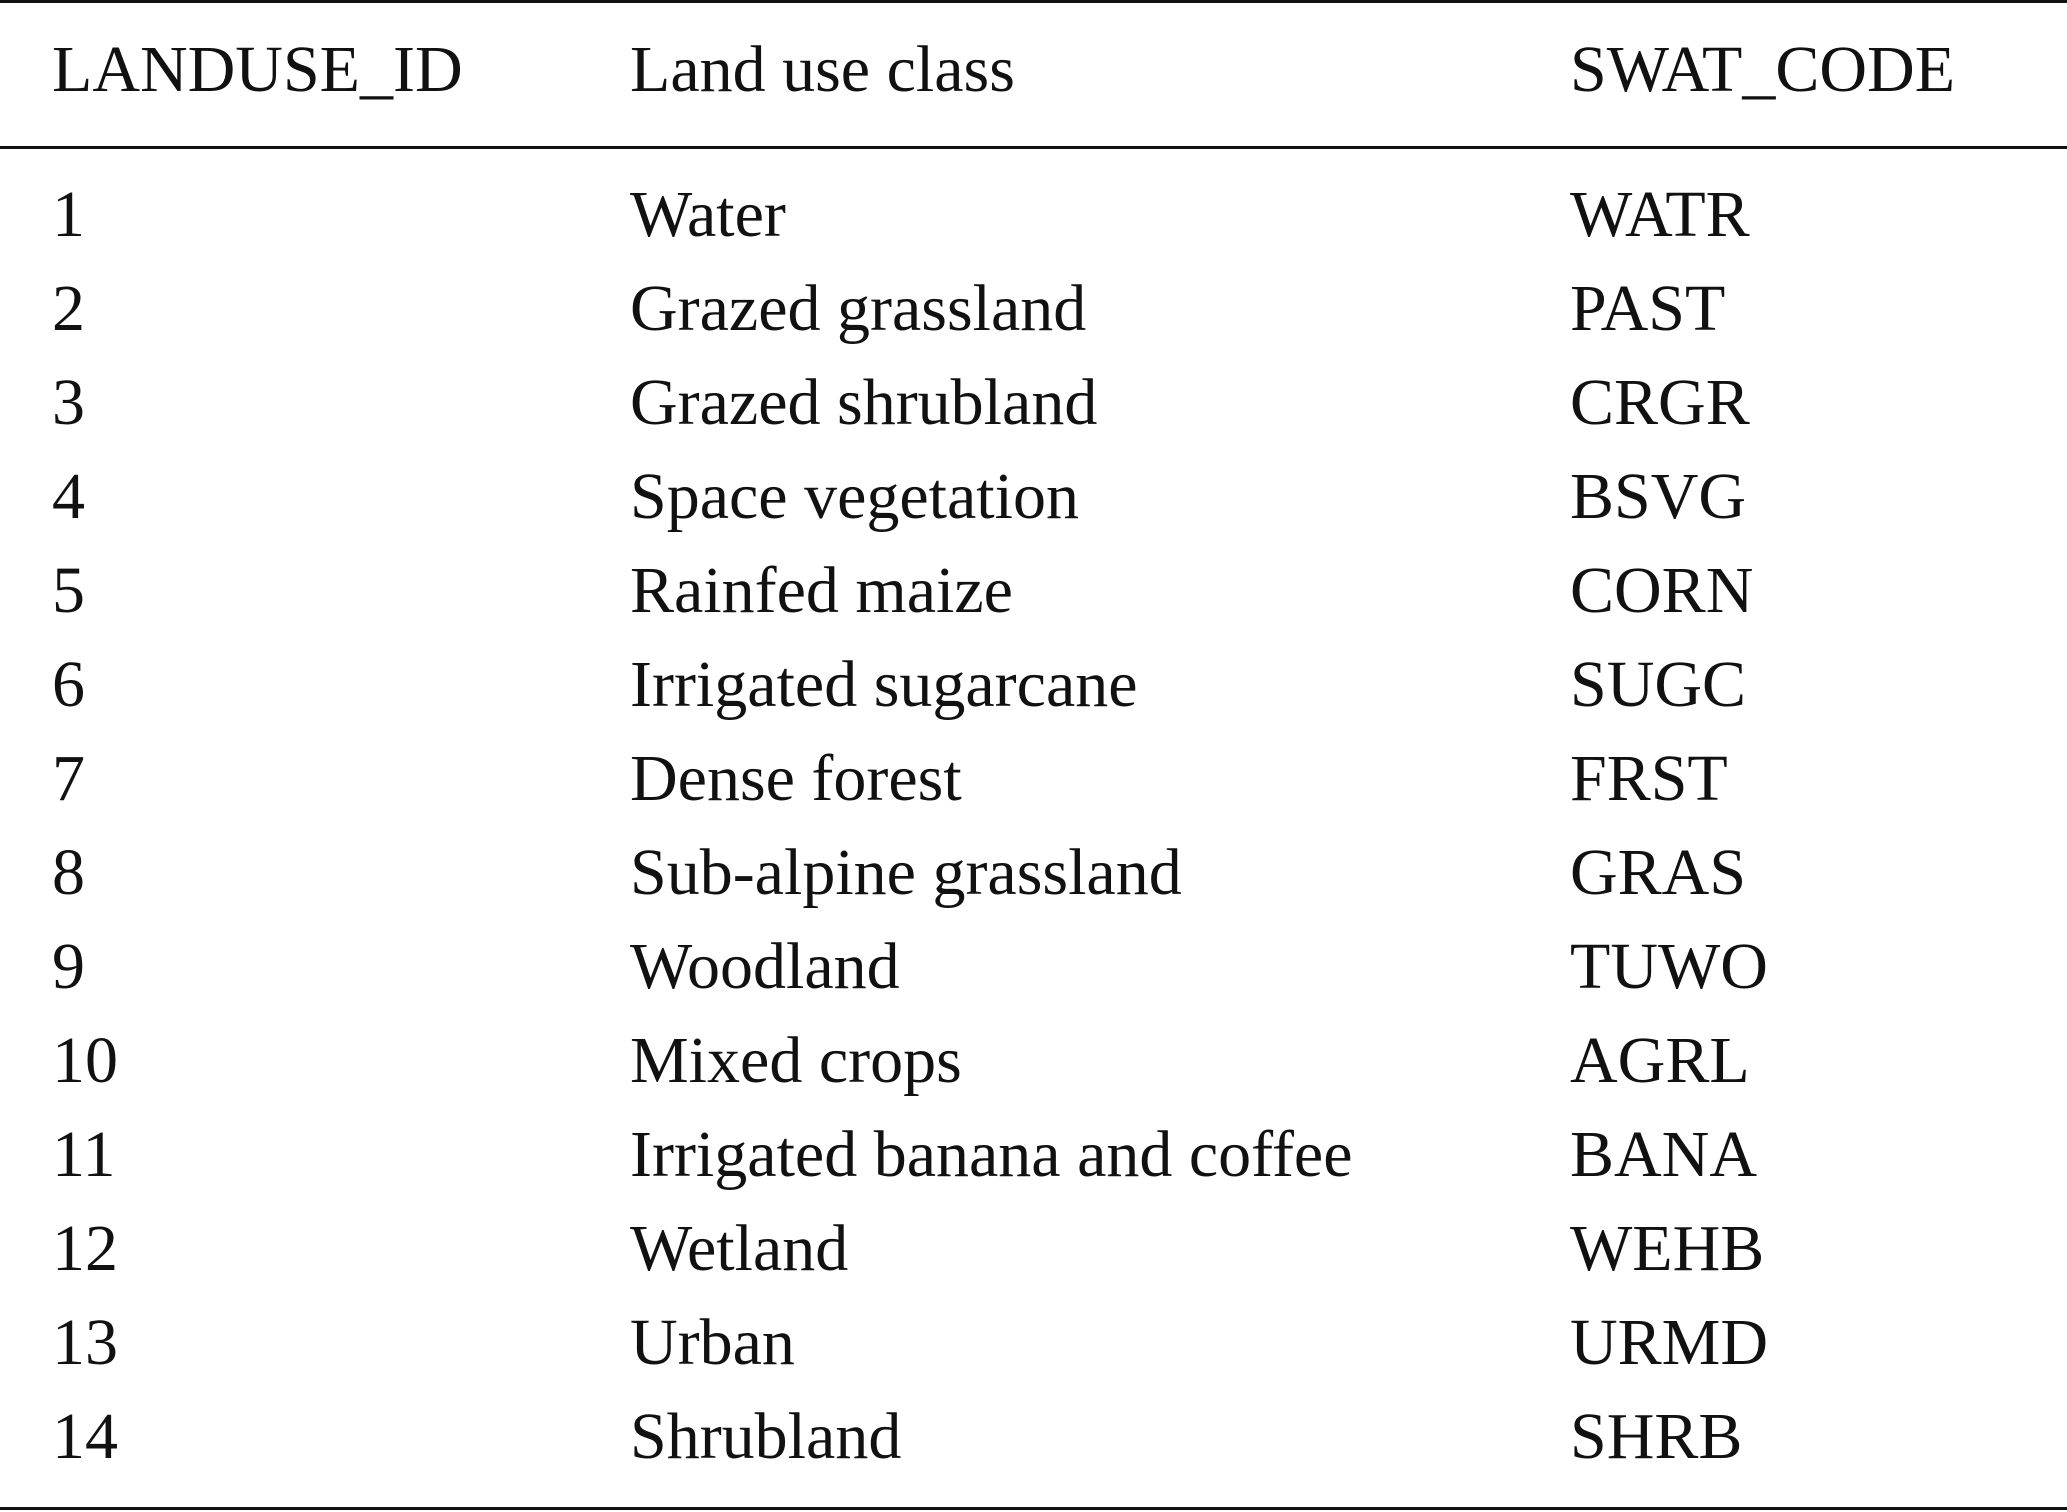  Describe the element at coordinates (1763, 69) in the screenshot. I see `header-swat-code: SWAT_CODE` at that location.